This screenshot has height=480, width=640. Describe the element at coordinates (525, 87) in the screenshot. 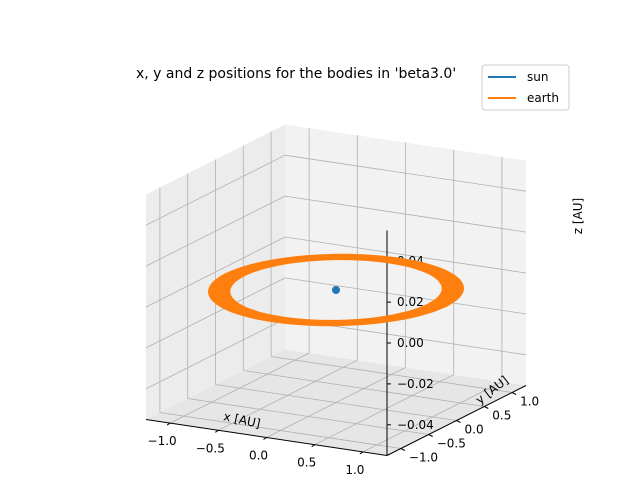

I see `legend: sun earth` at that location.